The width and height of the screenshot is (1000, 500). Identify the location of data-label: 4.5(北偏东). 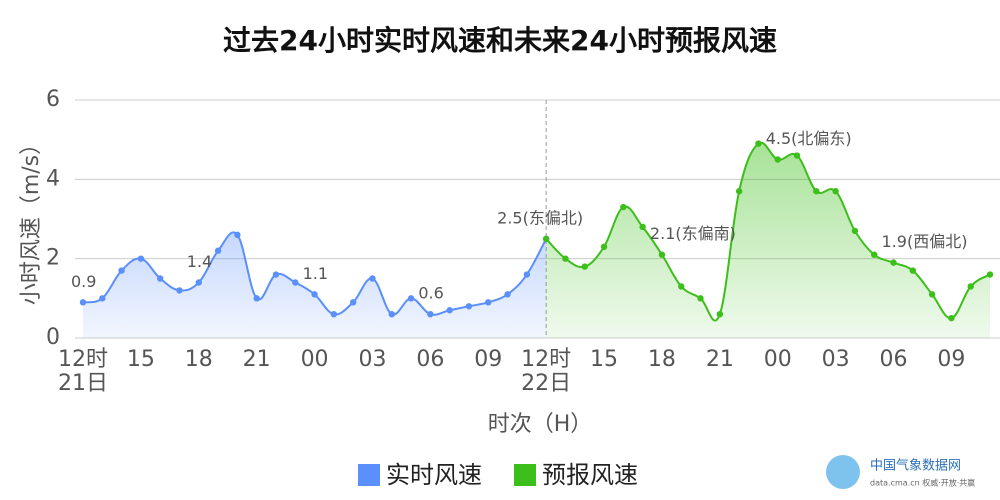
(809, 138).